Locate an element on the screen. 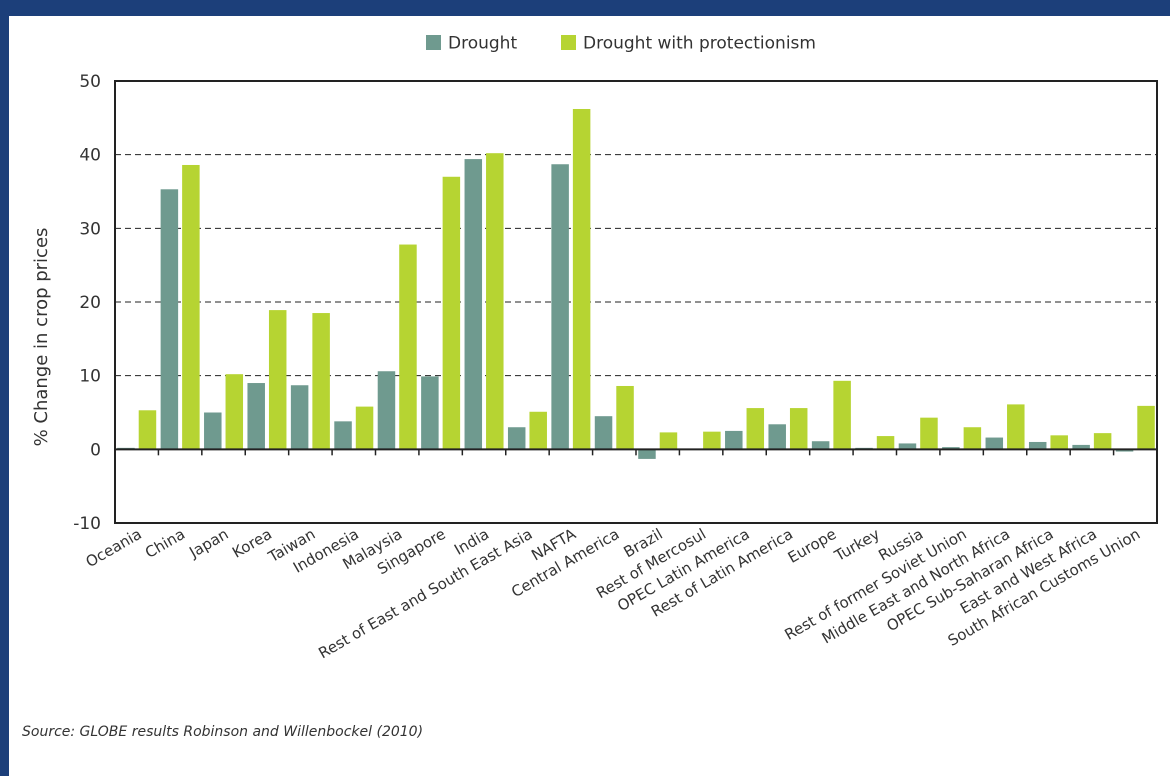 This screenshot has width=1170, height=776. legend: Drought Drought with protectionism is located at coordinates (621, 44).